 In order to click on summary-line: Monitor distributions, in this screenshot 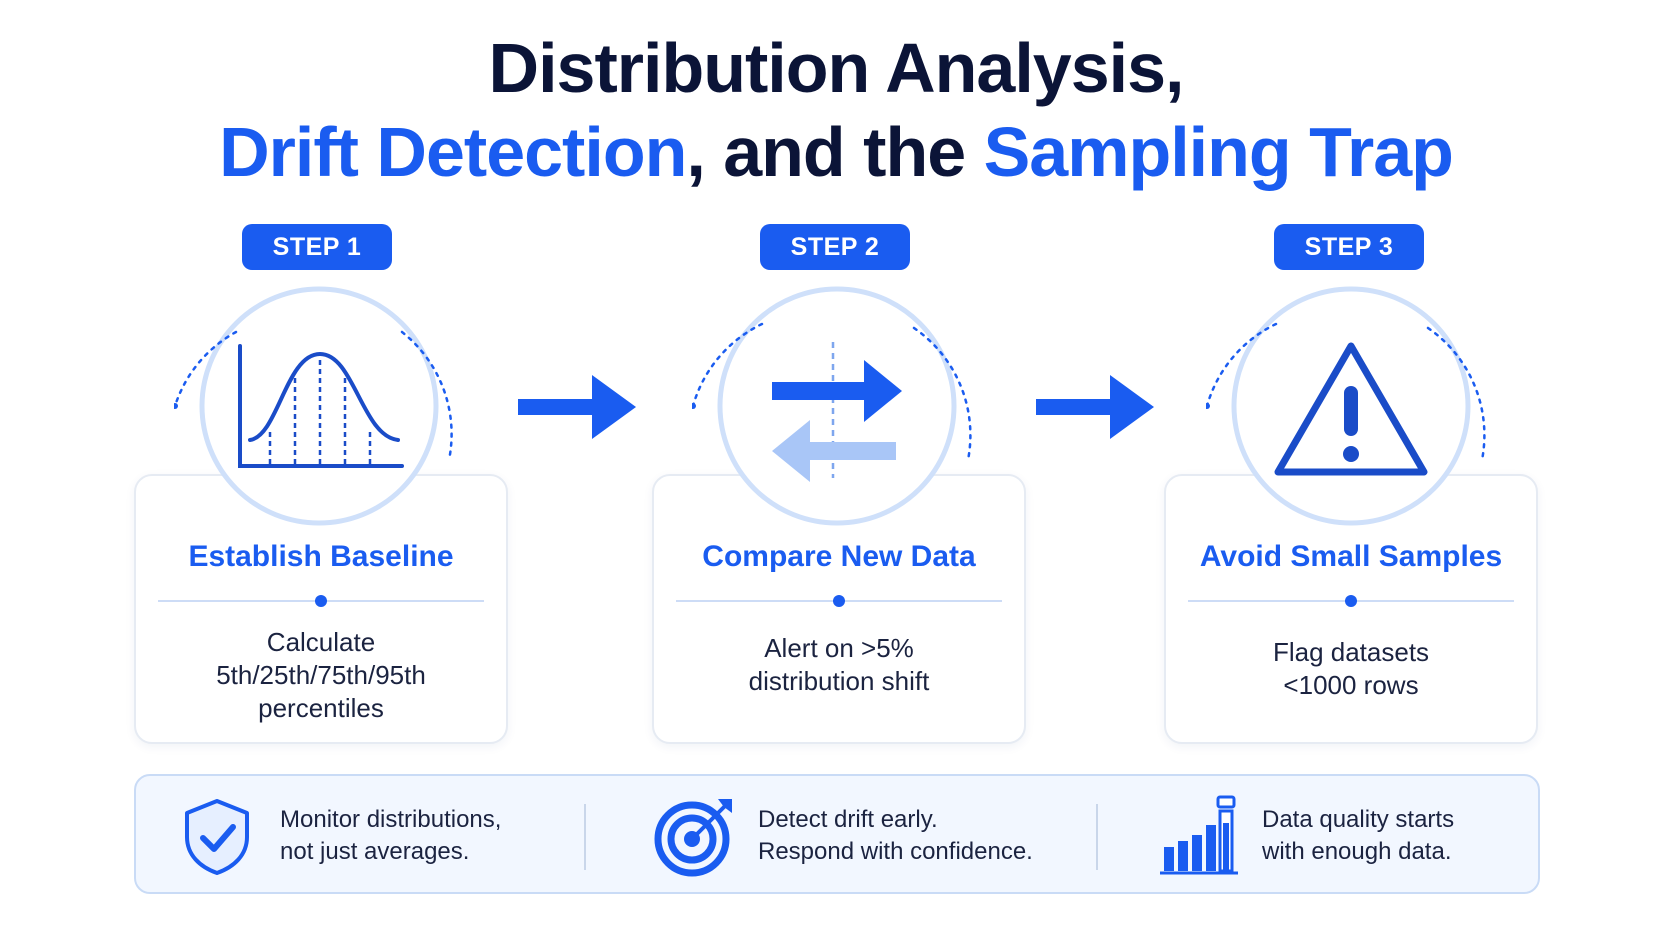, I will do `click(391, 819)`.